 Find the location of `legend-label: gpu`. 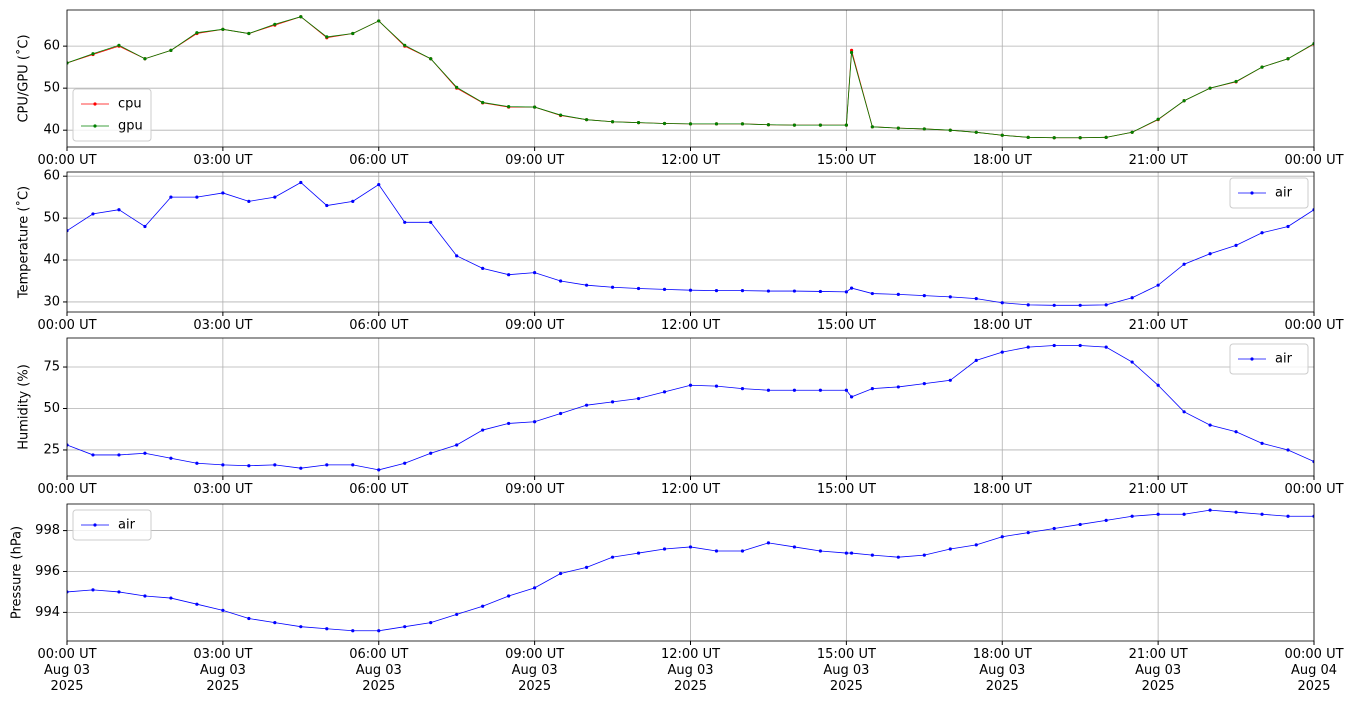

legend-label: gpu is located at coordinates (130, 126).